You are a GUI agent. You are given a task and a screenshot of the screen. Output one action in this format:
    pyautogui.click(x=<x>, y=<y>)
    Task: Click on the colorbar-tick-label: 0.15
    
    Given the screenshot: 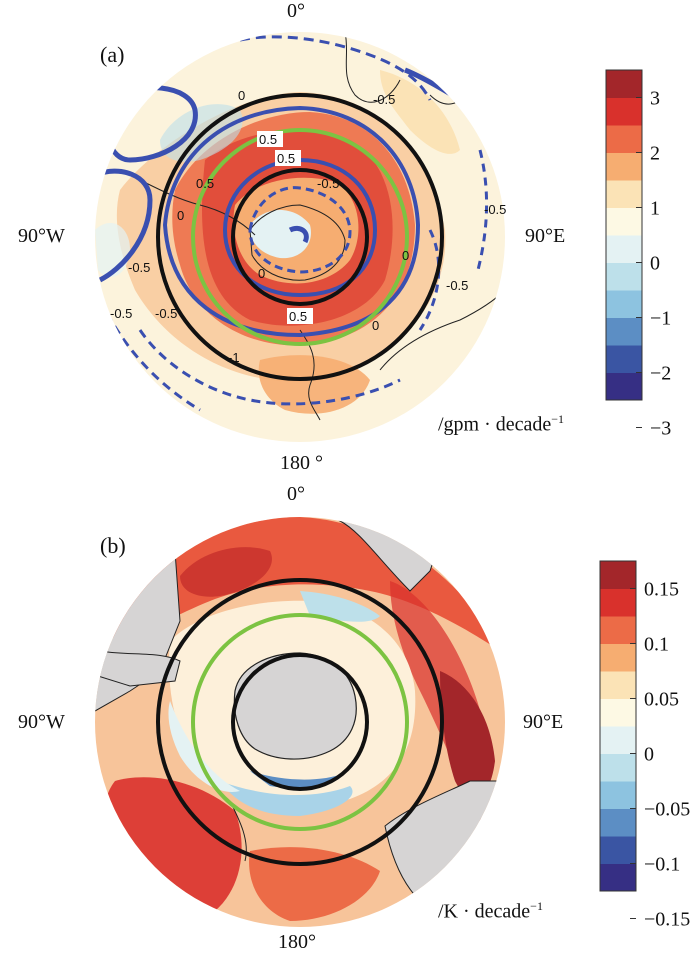 What is the action you would take?
    pyautogui.click(x=661, y=590)
    